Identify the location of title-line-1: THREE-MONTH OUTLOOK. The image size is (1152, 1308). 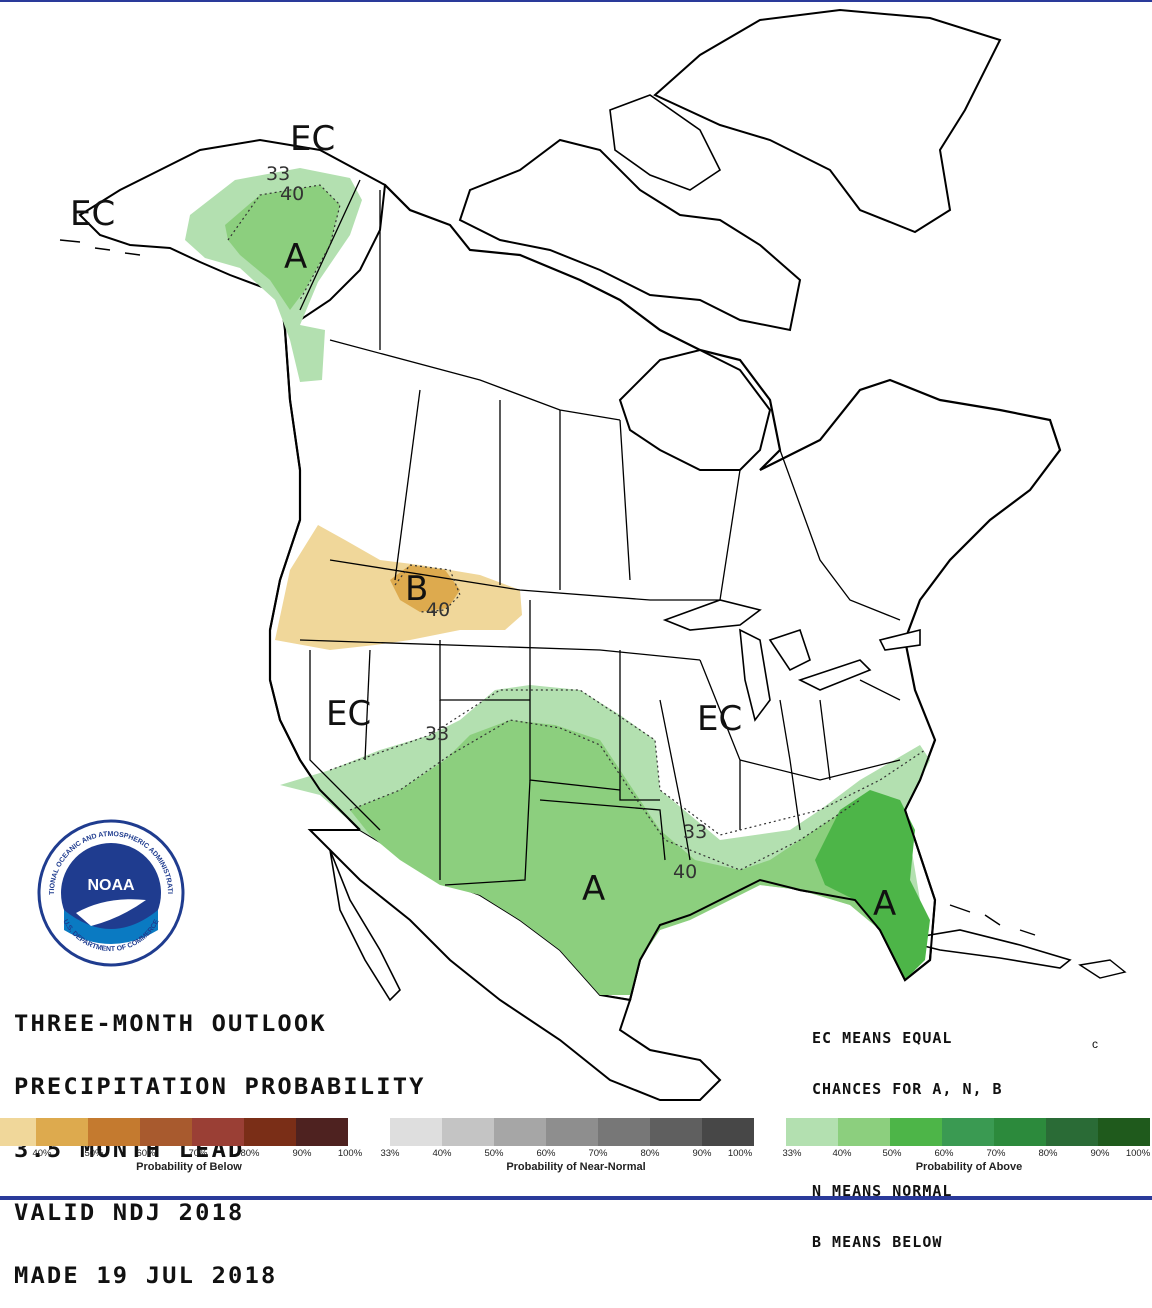
(170, 1024).